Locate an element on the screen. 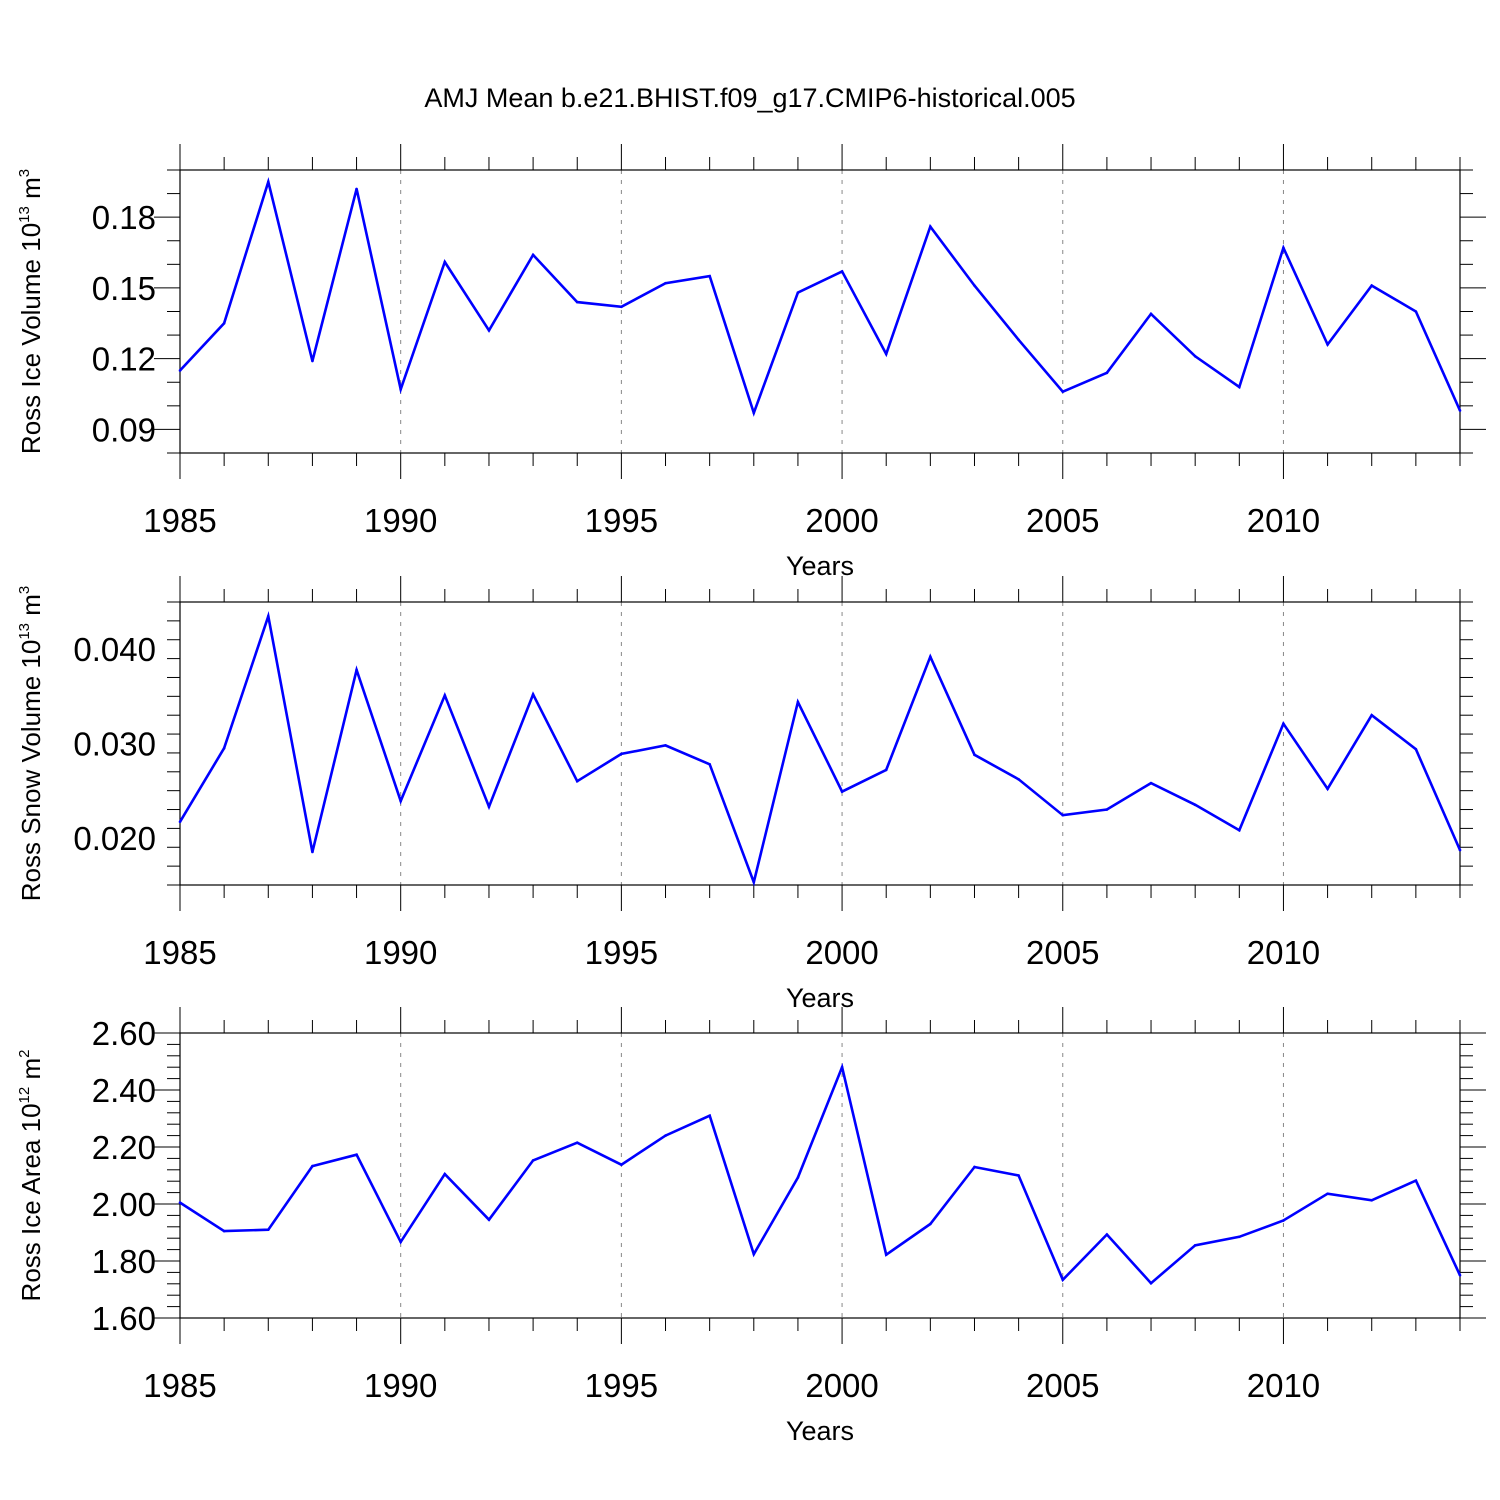 This screenshot has width=1500, height=1500. y-tick-label: 0.18 is located at coordinates (124, 217).